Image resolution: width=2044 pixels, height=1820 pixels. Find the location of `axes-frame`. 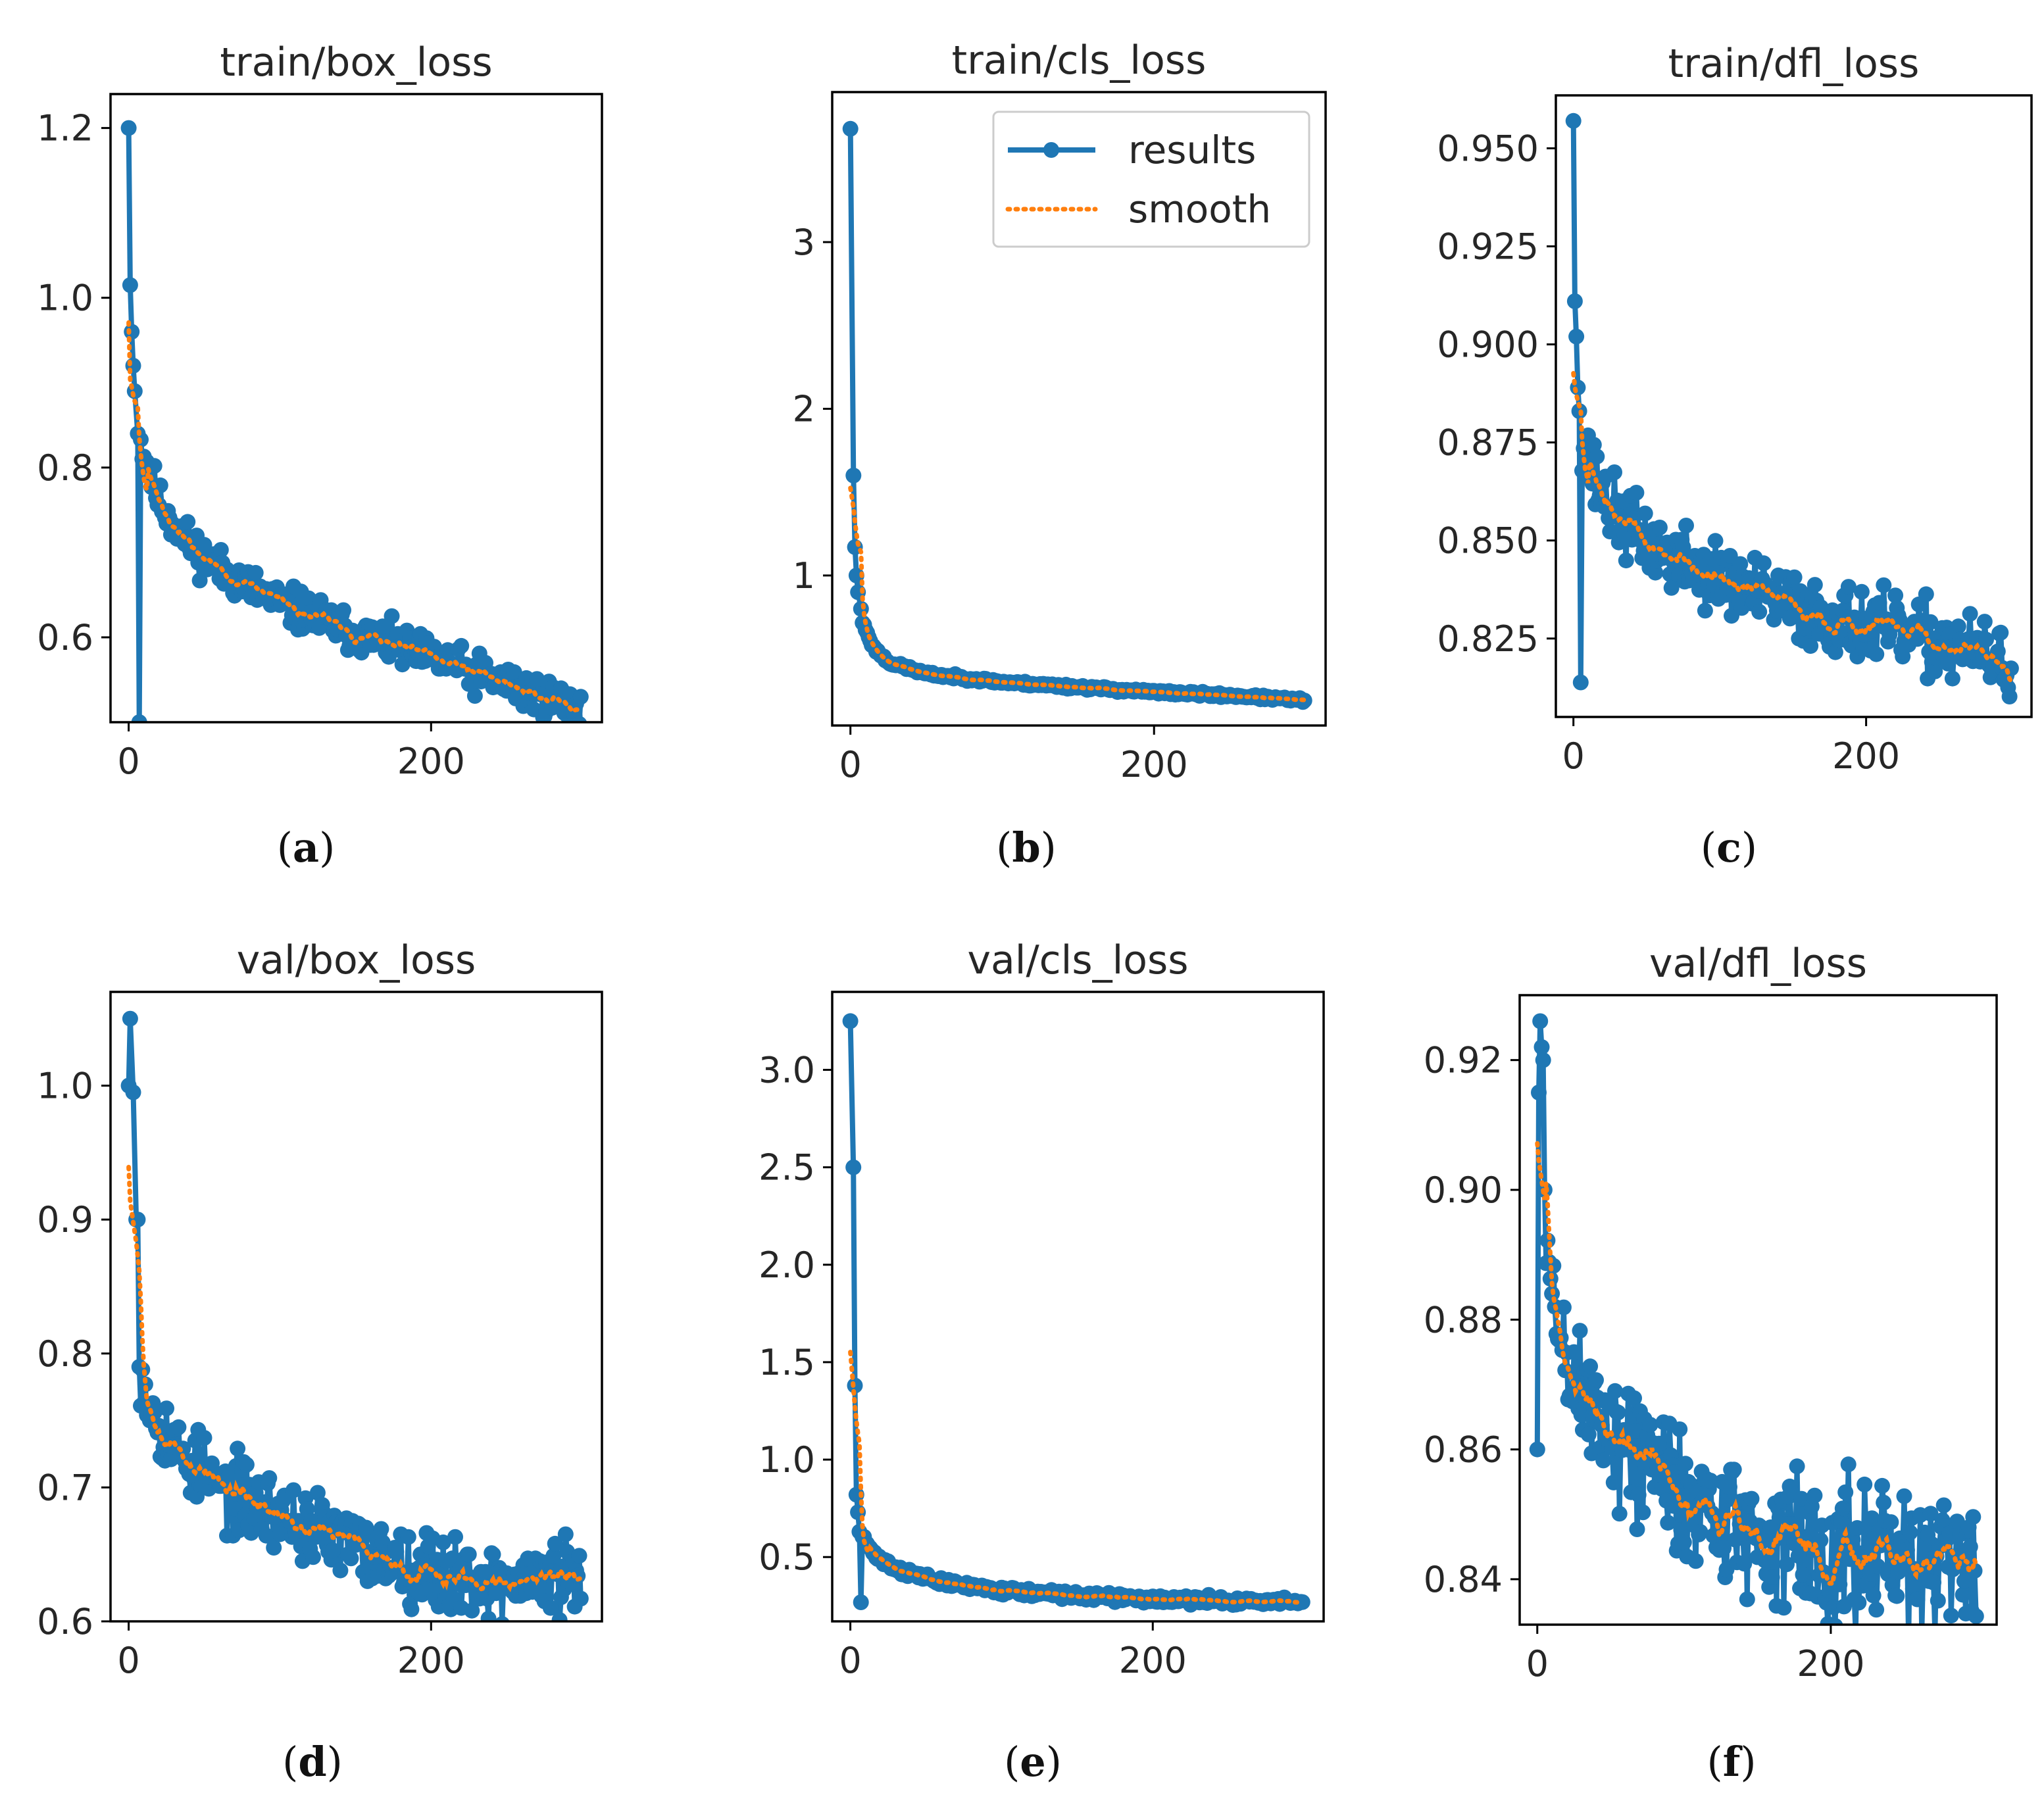

axes-frame is located at coordinates (1758, 1310).